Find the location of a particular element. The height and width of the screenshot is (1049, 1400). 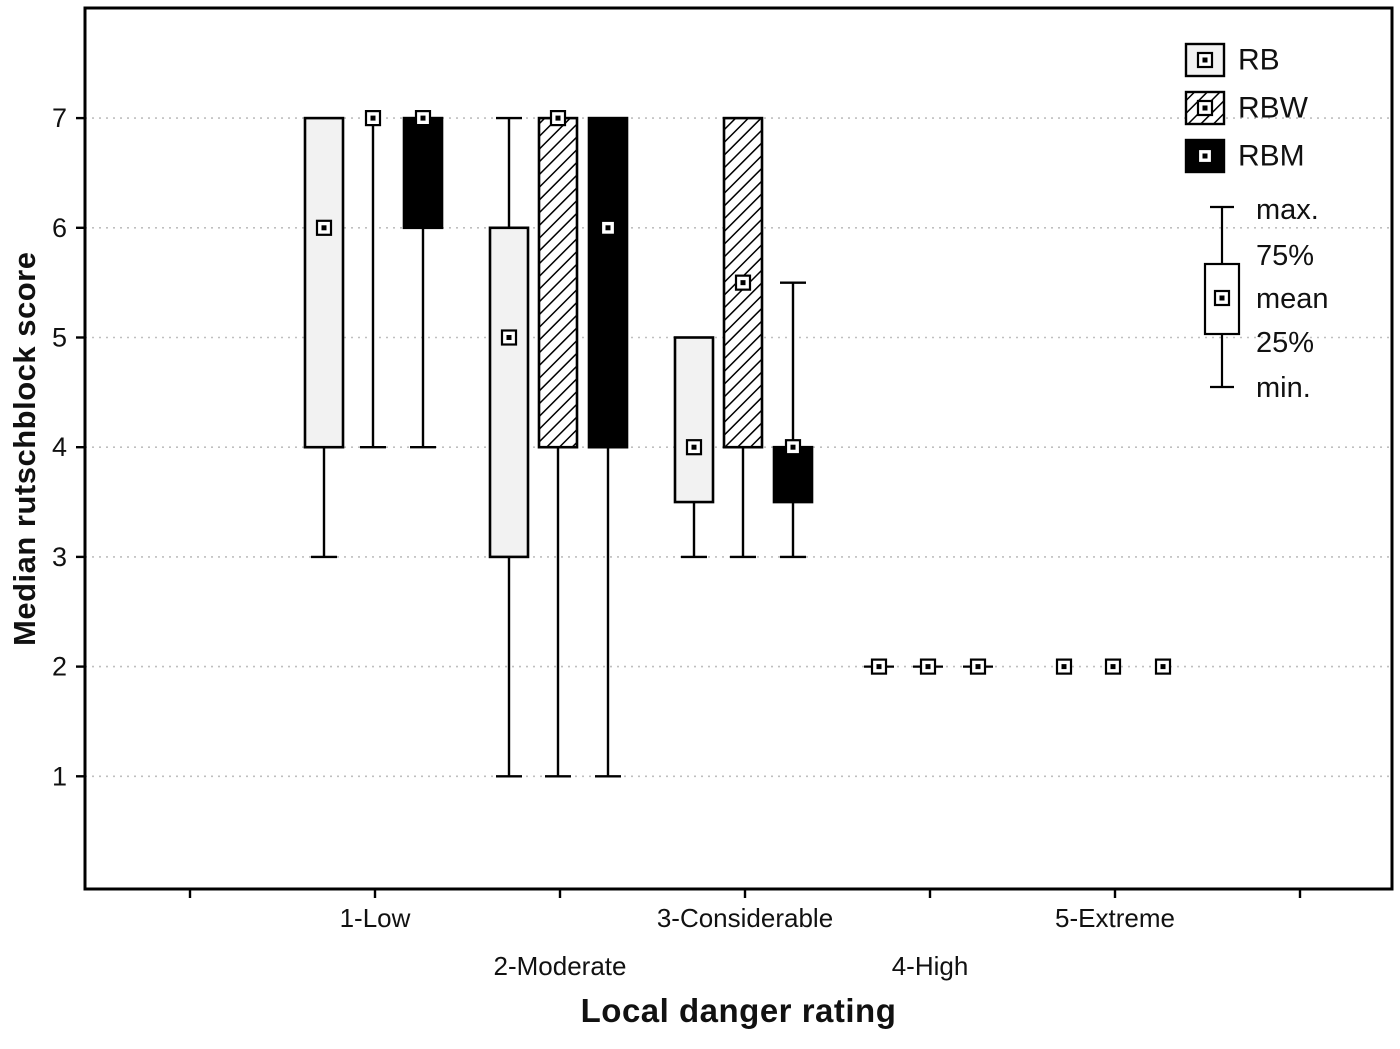

box-RBM-2-Moderate is located at coordinates (608, 447).